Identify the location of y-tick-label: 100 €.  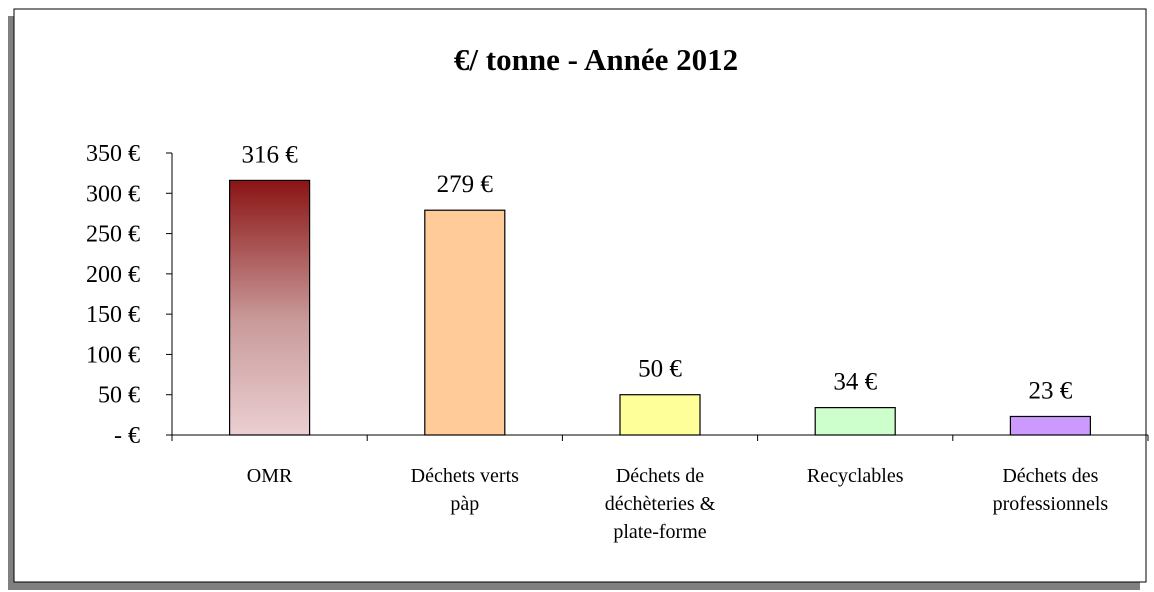
(113, 355).